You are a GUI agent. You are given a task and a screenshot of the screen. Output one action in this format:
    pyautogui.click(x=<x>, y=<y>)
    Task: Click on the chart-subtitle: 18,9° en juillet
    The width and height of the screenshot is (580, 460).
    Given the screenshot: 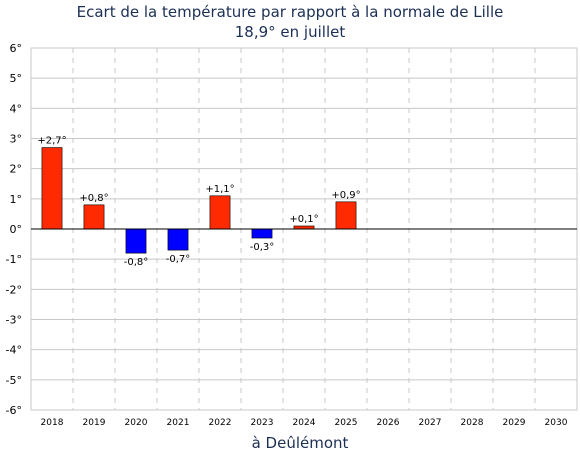 What is the action you would take?
    pyautogui.click(x=290, y=32)
    